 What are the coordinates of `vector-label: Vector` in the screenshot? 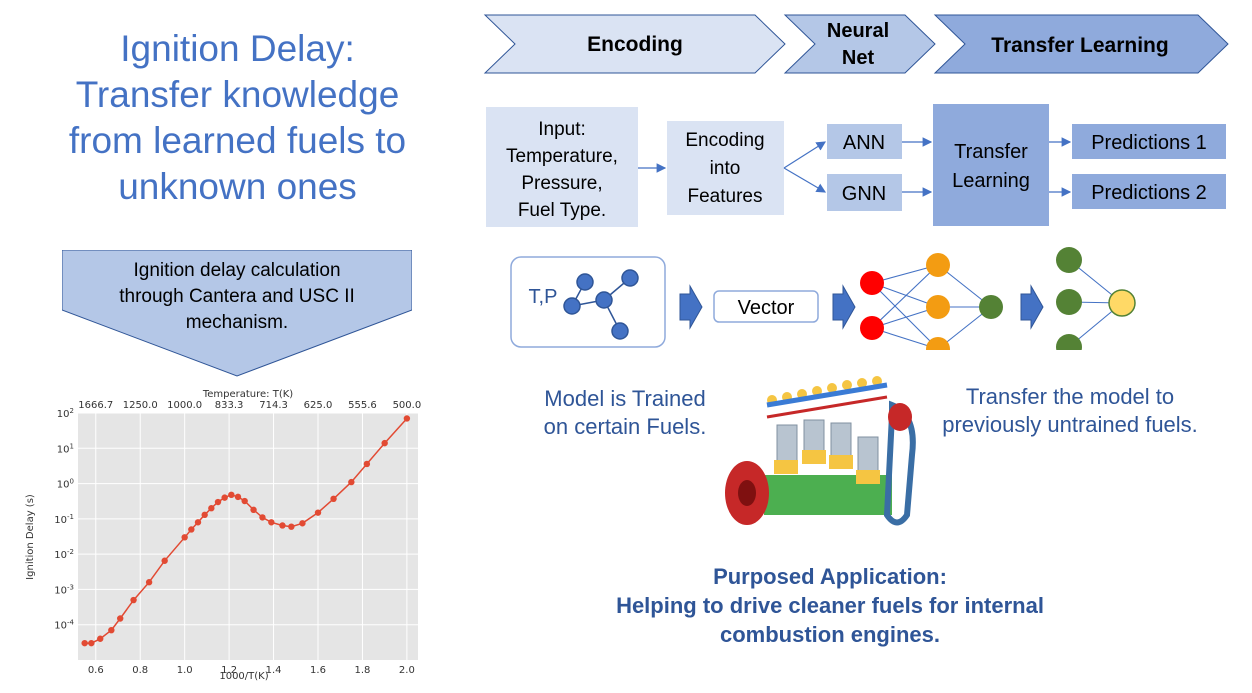 It's located at (766, 308).